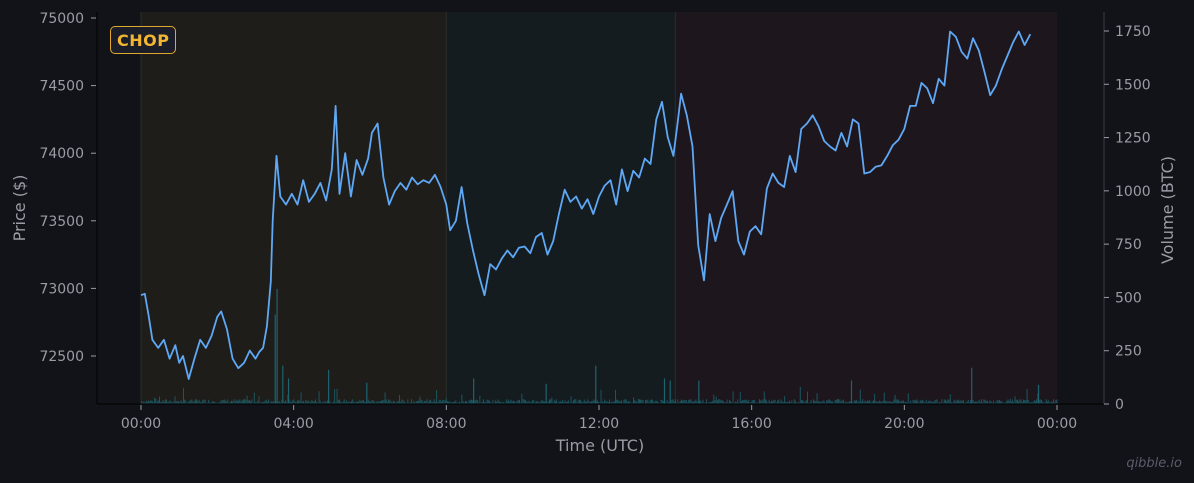  I want to click on y2-tick-label: 1750, so click(1133, 32).